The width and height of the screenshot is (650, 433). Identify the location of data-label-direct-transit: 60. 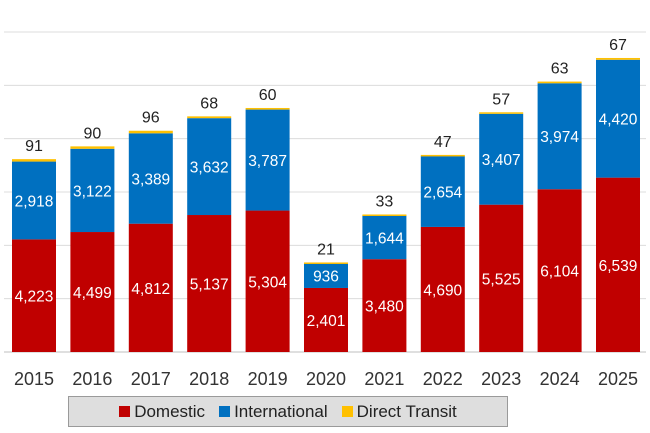
(268, 95).